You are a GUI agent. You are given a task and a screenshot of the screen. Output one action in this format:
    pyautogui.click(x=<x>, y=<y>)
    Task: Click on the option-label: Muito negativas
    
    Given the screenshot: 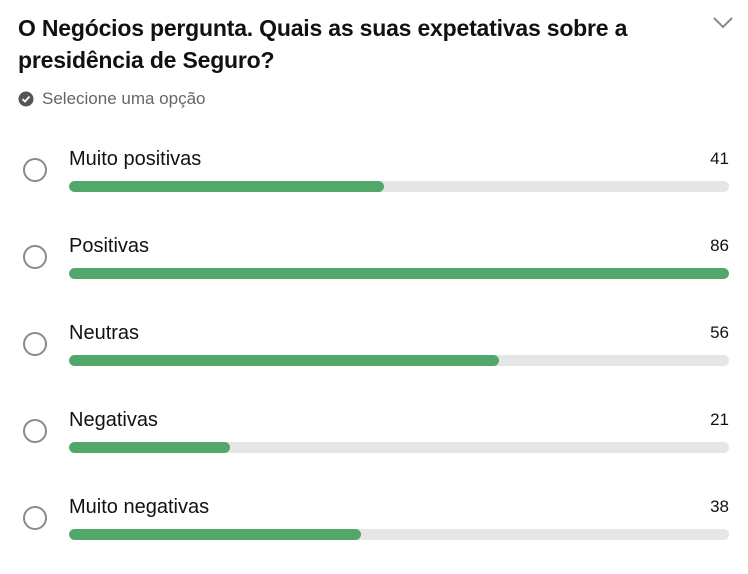 What is the action you would take?
    pyautogui.click(x=139, y=507)
    